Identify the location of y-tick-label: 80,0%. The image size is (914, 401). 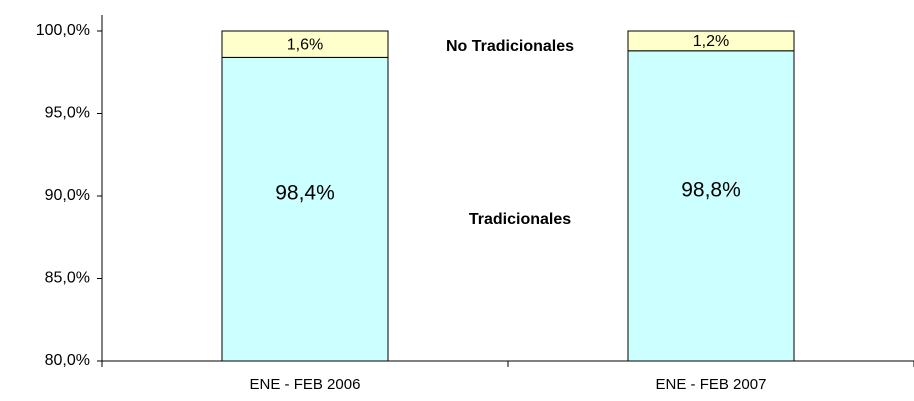
(67, 360).